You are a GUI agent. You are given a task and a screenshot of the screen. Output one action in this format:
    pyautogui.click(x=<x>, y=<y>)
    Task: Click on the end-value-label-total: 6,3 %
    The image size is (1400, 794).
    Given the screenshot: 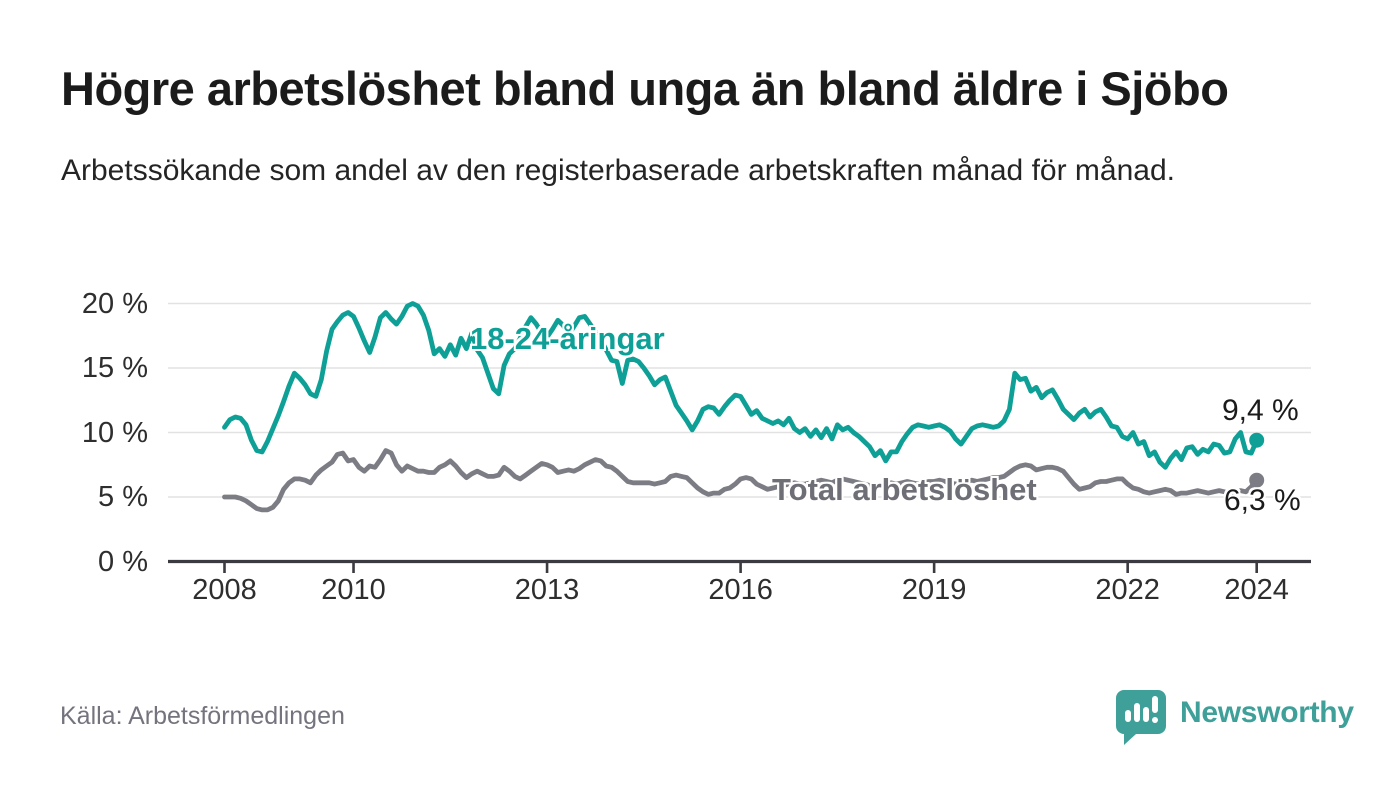 What is the action you would take?
    pyautogui.click(x=1262, y=500)
    